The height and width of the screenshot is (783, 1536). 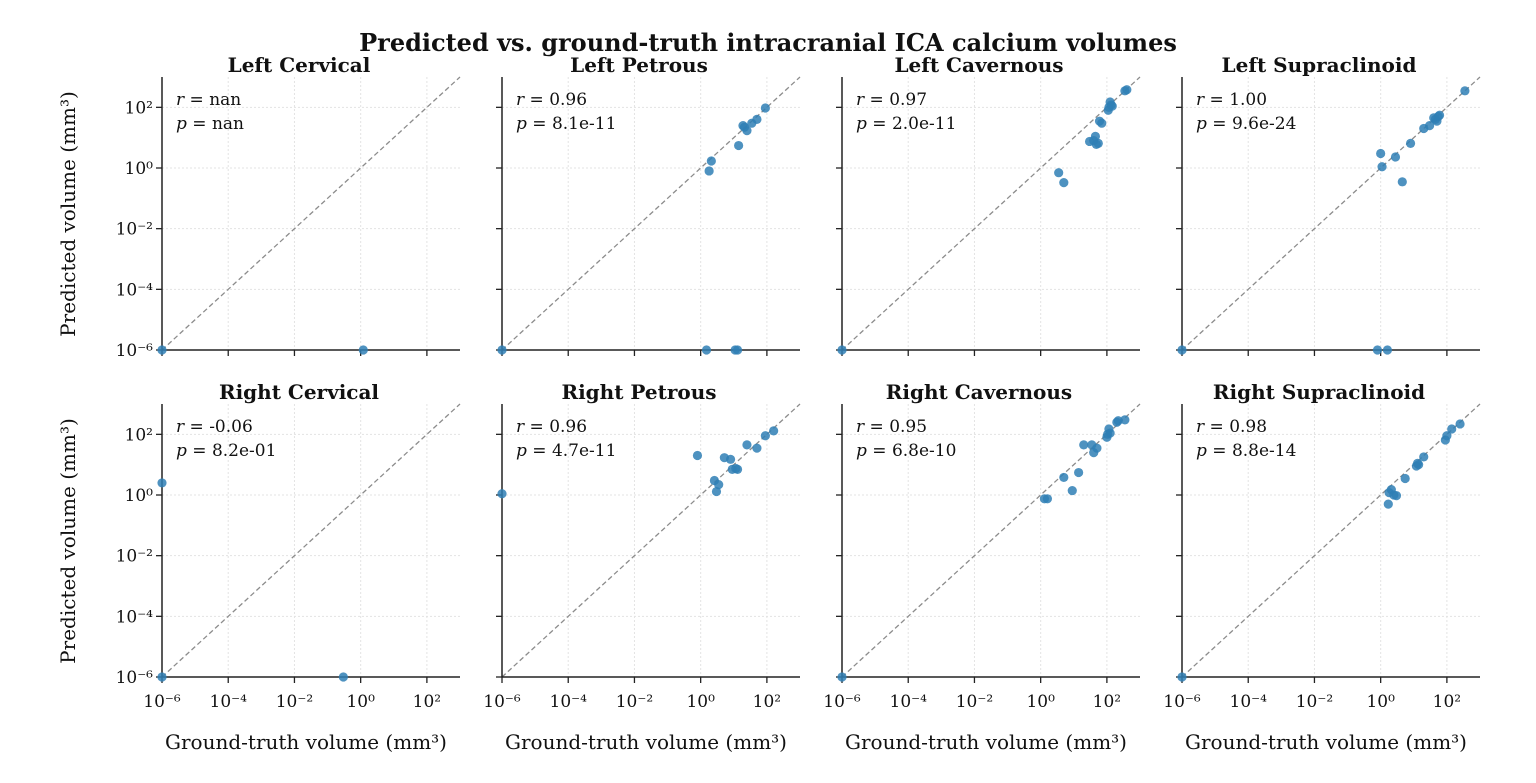 What do you see at coordinates (299, 392) in the screenshot?
I see `panel-title: Right Cervical` at bounding box center [299, 392].